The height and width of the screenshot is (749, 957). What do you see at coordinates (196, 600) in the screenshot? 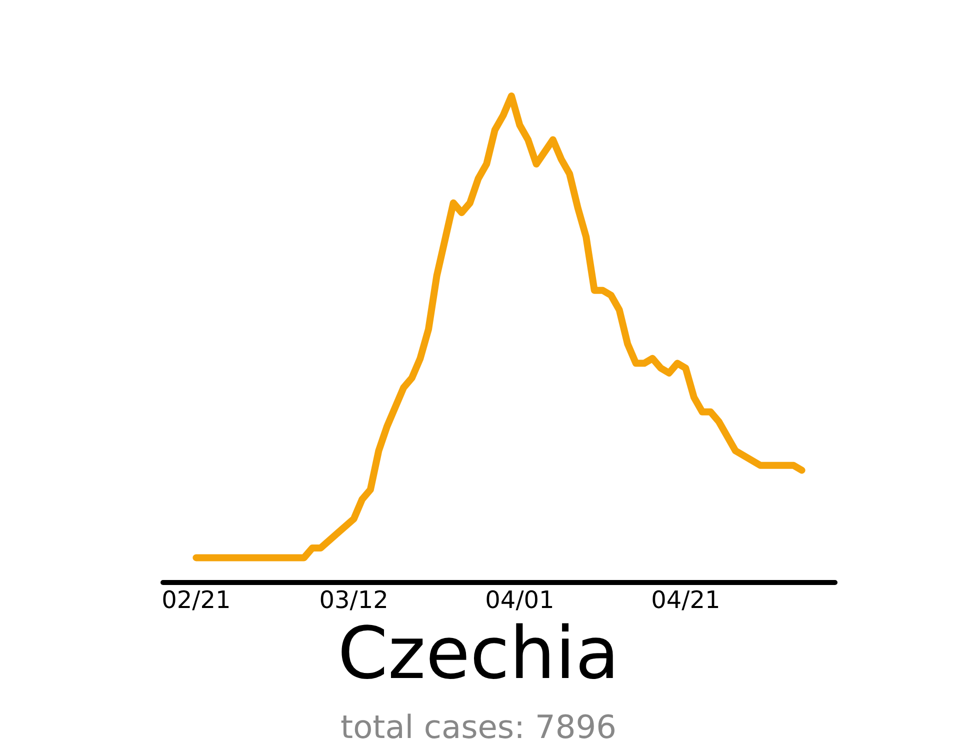
I see `x-tick-label: 02/21` at bounding box center [196, 600].